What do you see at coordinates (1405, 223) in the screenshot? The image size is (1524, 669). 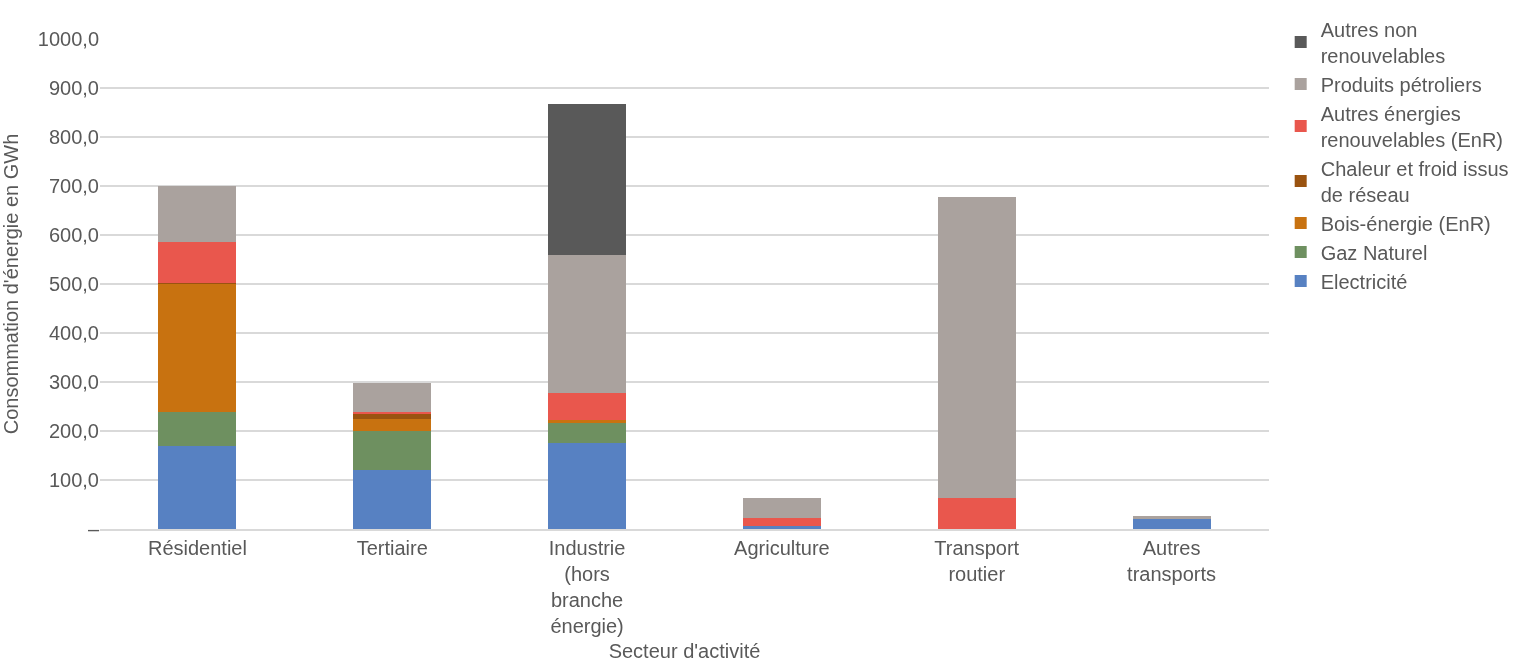 I see `legend-label: Bois-énergie (EnR)` at bounding box center [1405, 223].